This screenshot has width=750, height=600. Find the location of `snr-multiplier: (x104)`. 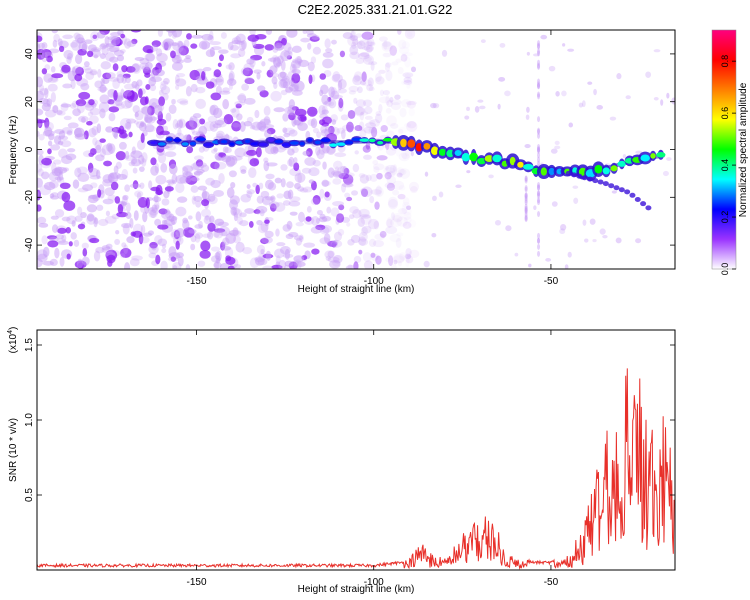

snr-multiplier: (x104) is located at coordinates (13, 340).